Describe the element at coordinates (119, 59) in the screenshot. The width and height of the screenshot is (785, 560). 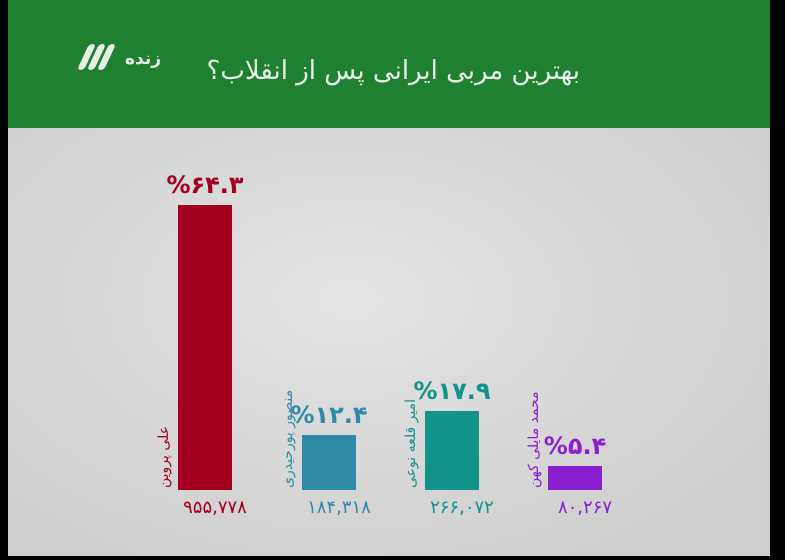
I see `channel-logo: زنده` at that location.